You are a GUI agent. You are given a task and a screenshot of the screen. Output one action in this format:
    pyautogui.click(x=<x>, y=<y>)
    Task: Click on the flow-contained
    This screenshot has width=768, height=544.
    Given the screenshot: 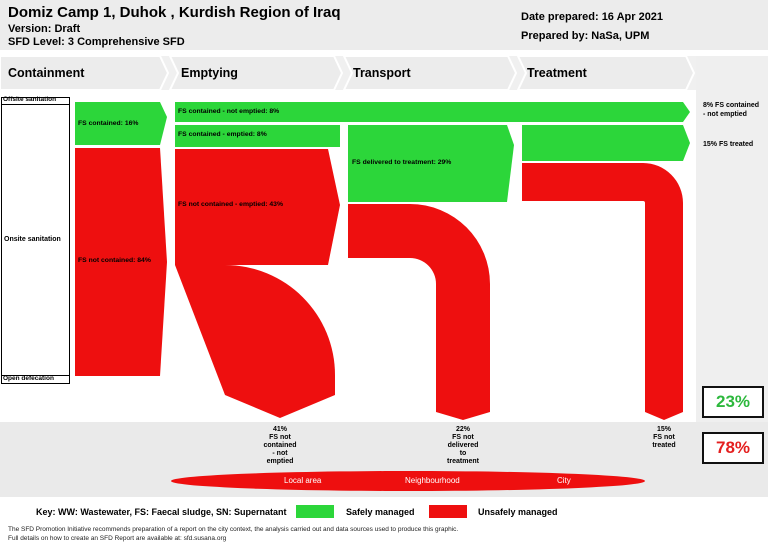 What is the action you would take?
    pyautogui.click(x=121, y=123)
    